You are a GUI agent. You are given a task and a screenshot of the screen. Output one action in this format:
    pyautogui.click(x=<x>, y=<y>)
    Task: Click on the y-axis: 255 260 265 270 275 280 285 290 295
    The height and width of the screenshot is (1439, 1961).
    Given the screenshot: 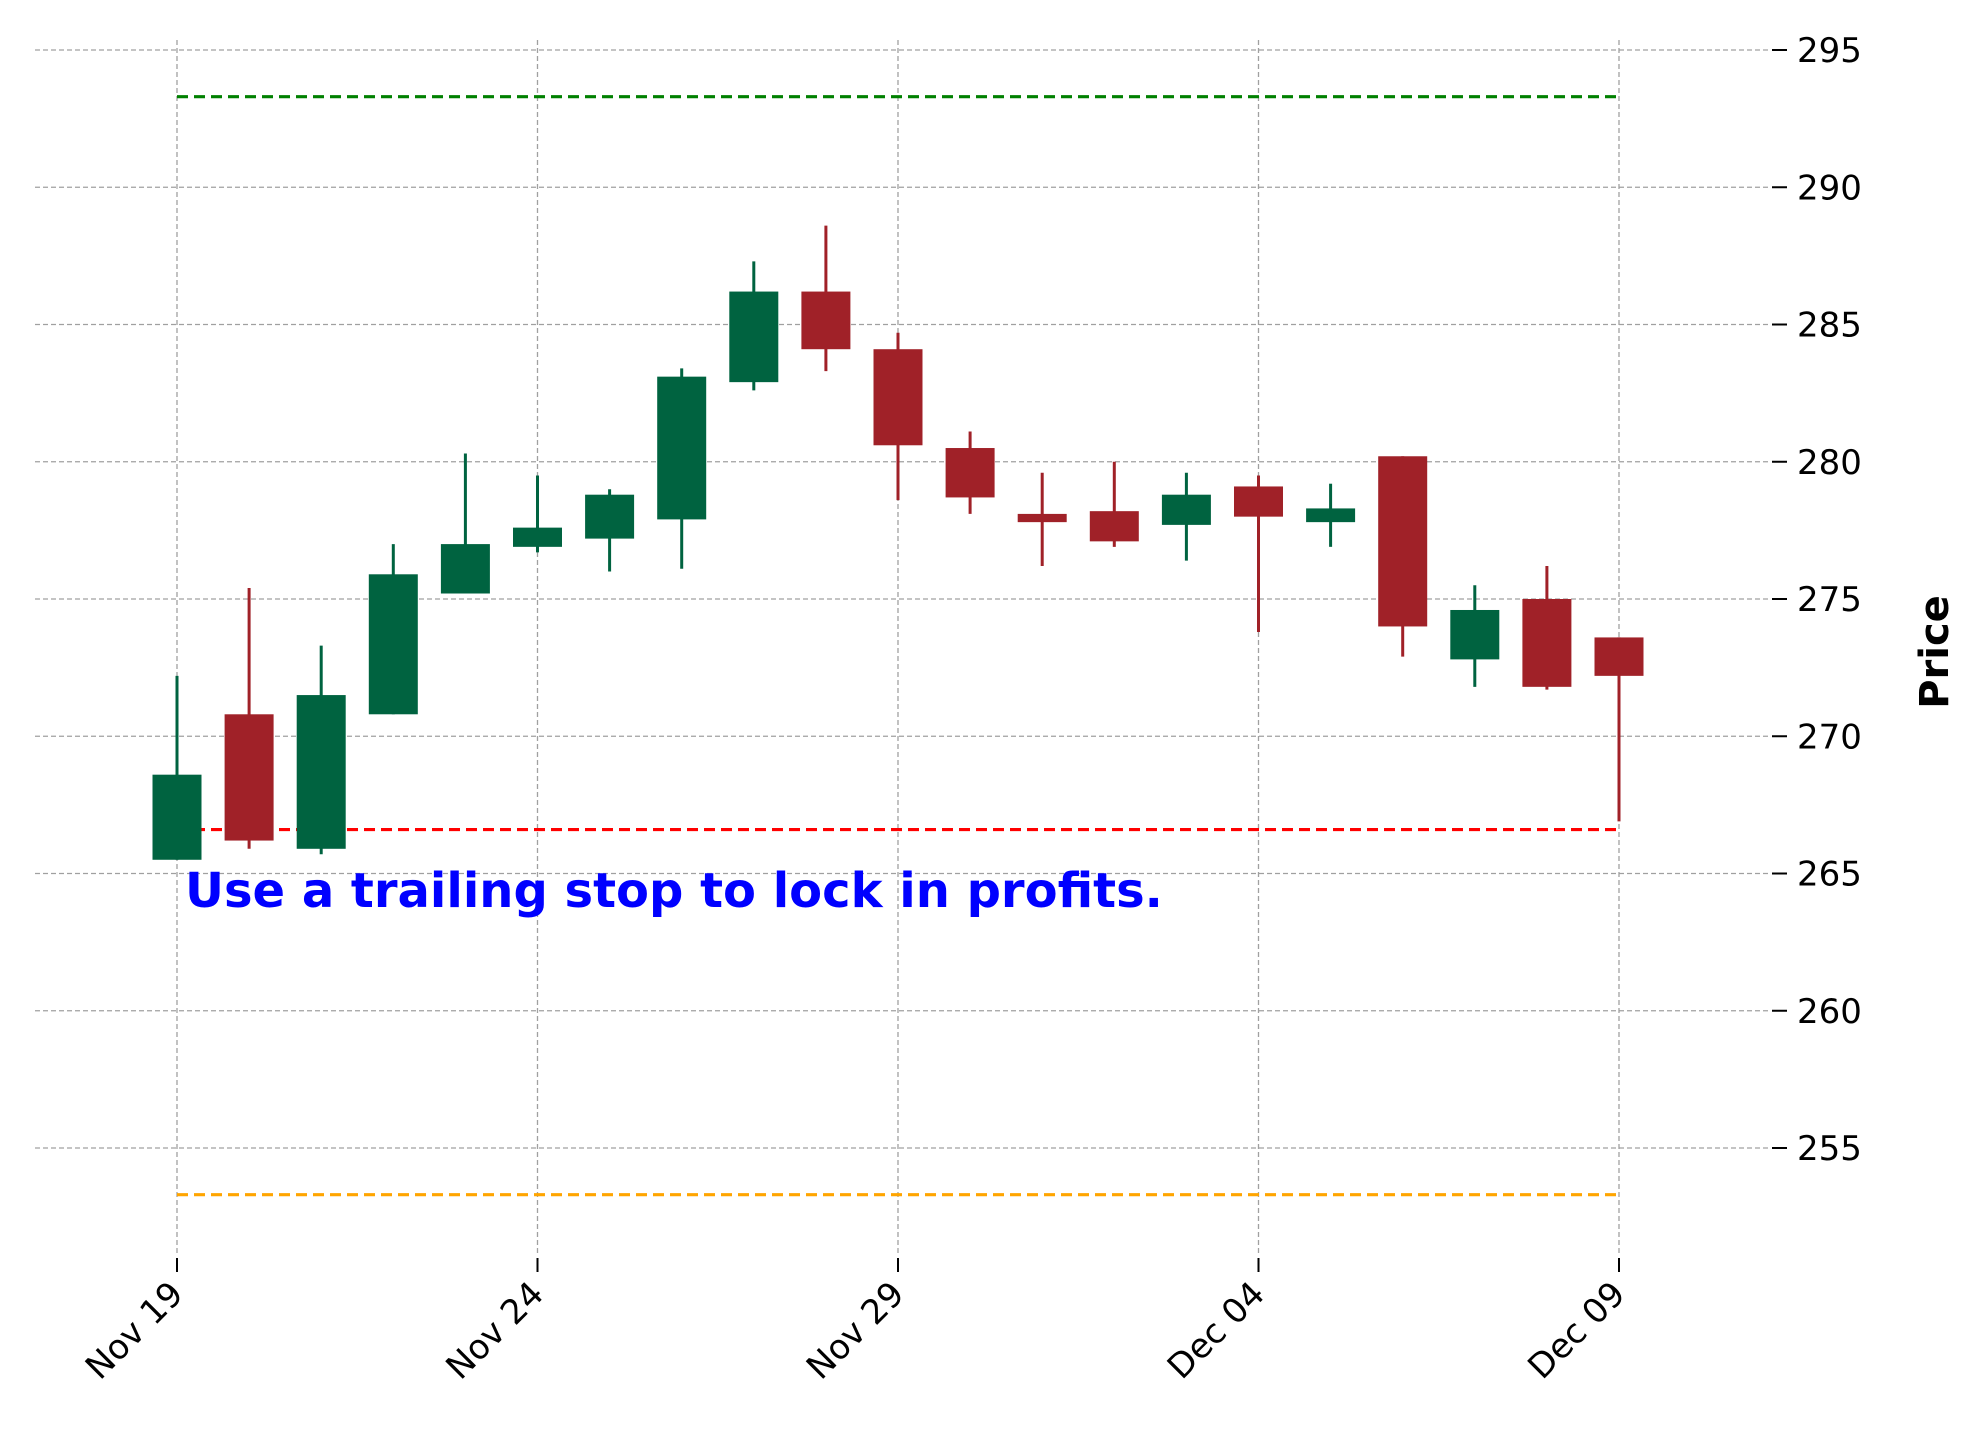 What is the action you would take?
    pyautogui.click(x=1817, y=600)
    